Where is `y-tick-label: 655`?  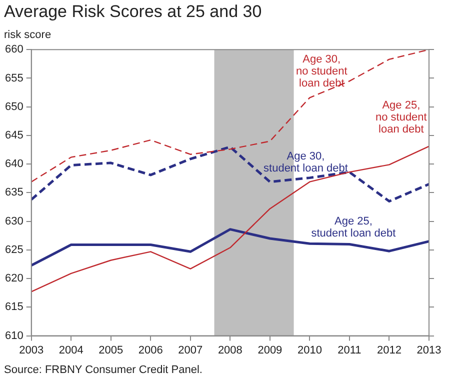 y-tick-label: 655 is located at coordinates (14, 78).